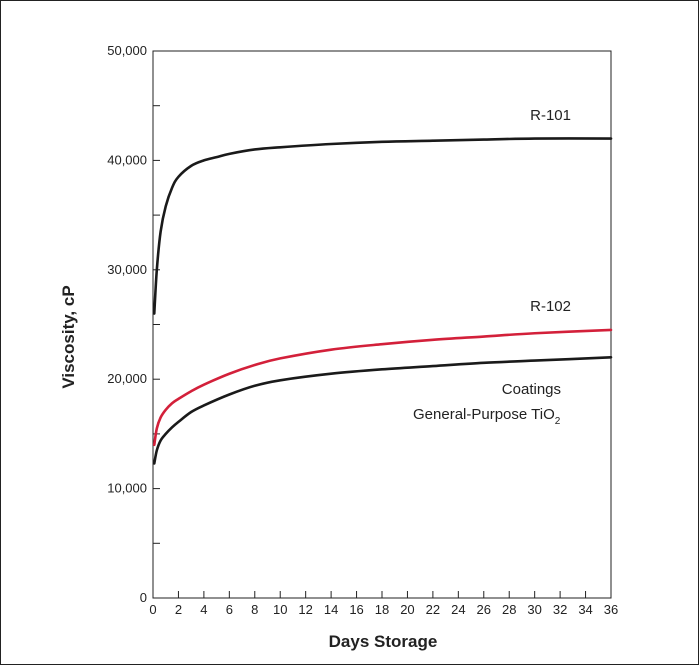  I want to click on x-tick-label: 6, so click(229, 609).